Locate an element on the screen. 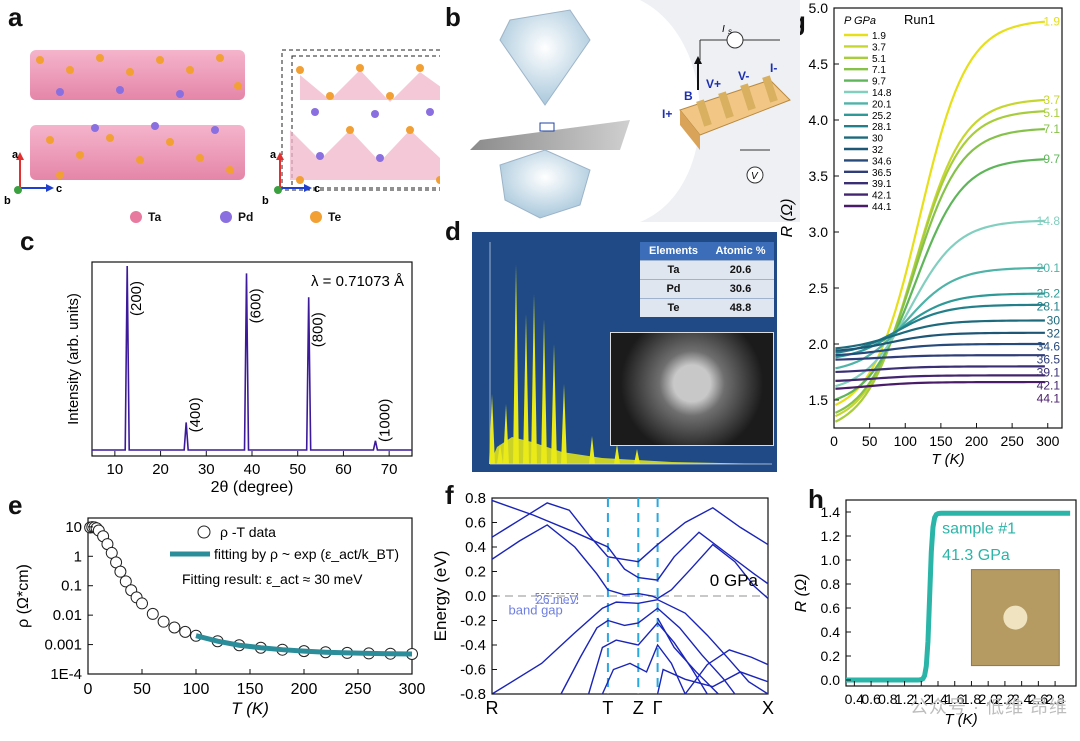  legend-label-fit: fitting by ρ ~ exp (ε_act/k_BT) is located at coordinates (306, 554).